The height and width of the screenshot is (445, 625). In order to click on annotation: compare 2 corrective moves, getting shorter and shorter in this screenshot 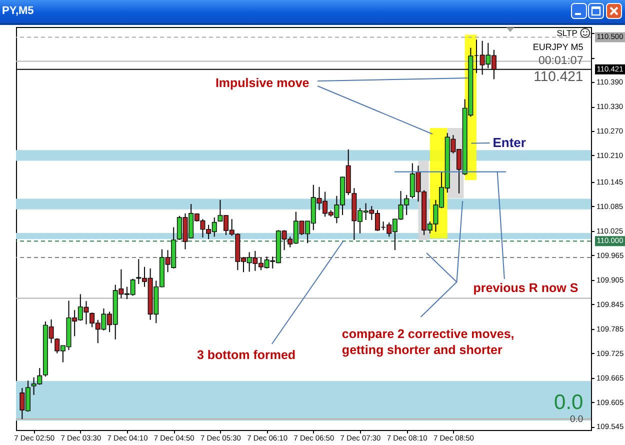, I will do `click(428, 342)`.